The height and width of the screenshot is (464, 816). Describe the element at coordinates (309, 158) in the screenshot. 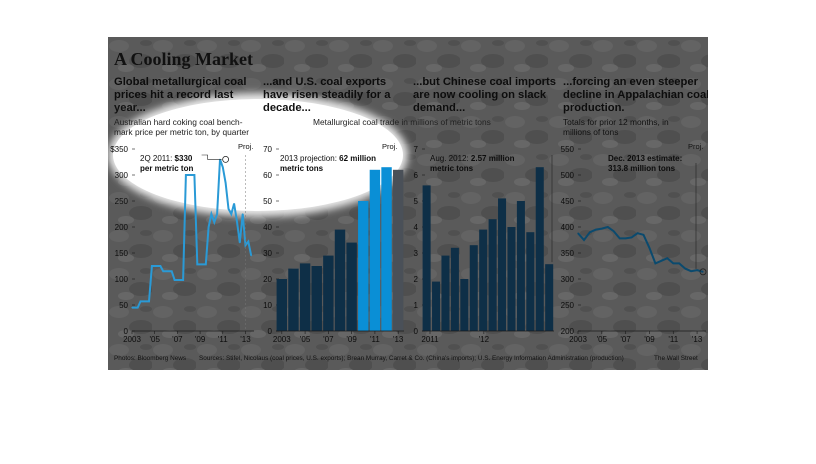

I see `annotation-prefix: 2013 projection:` at that location.